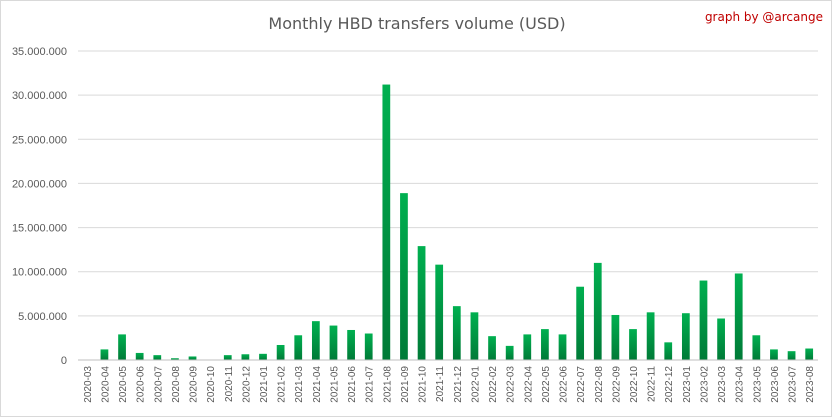 This screenshot has width=832, height=417. I want to click on x-tick-label: 2021-03, so click(299, 384).